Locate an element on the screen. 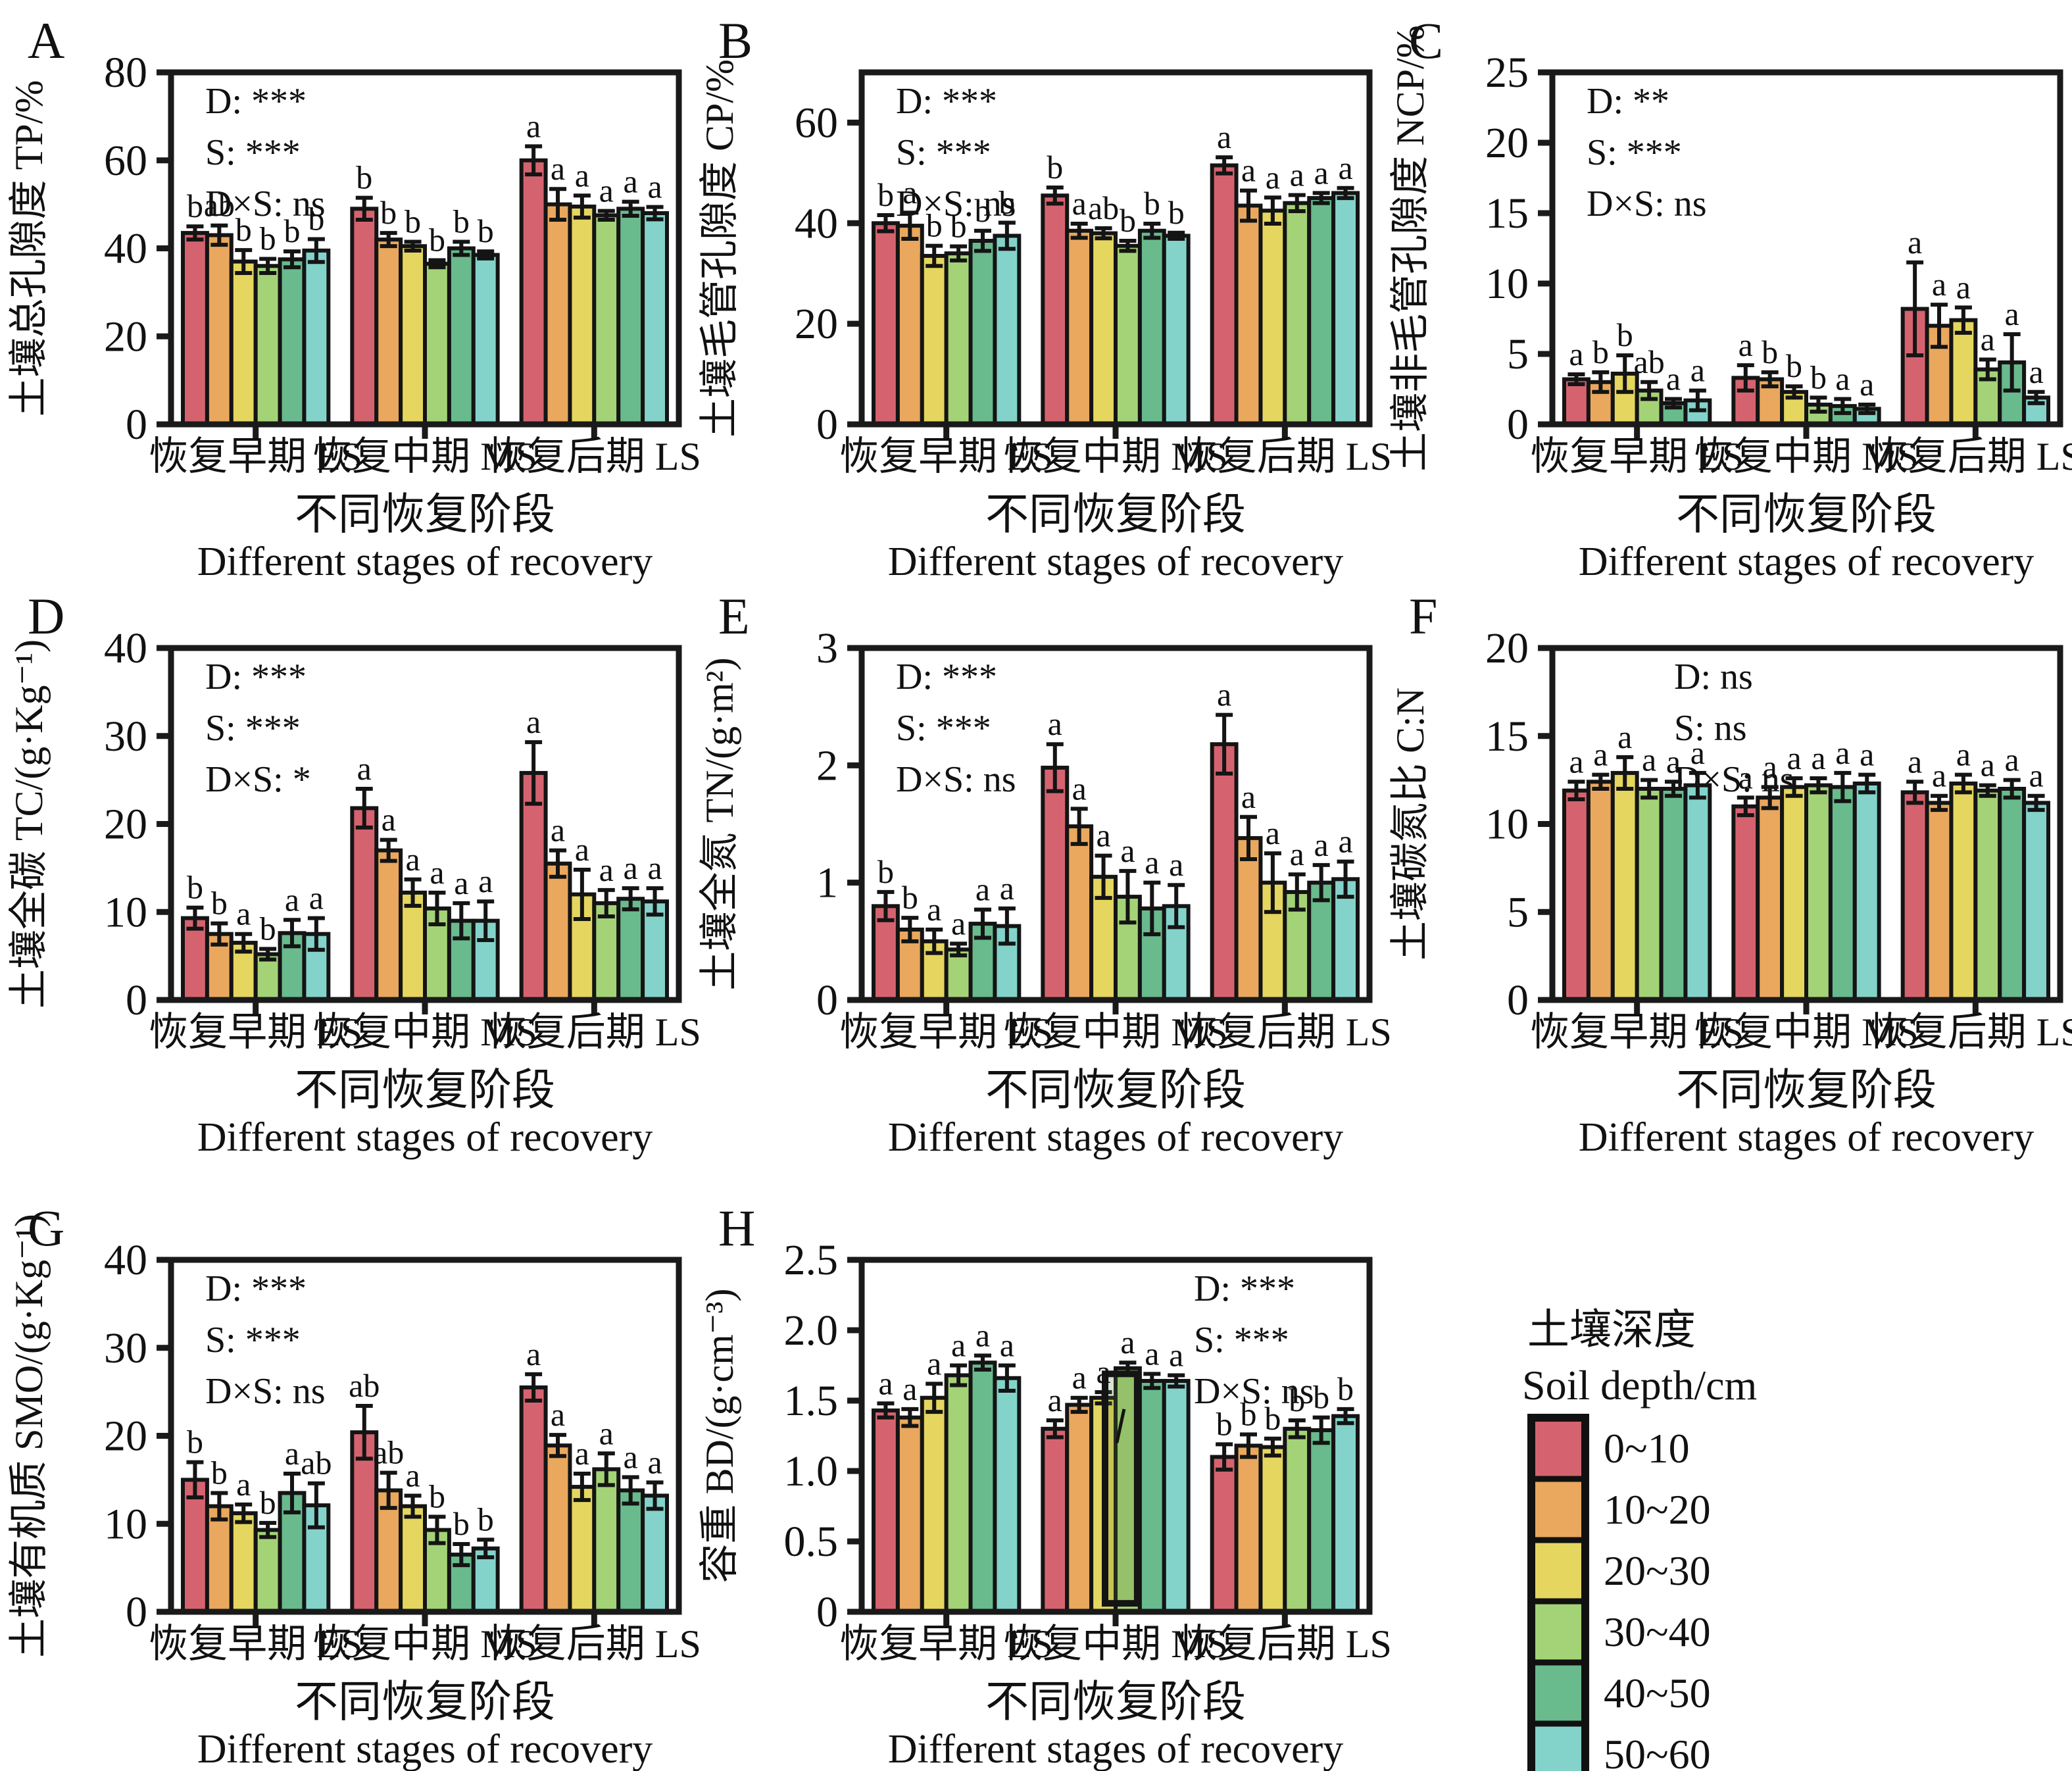 Image resolution: width=2072 pixels, height=1771 pixels. y-tick-label: 80 is located at coordinates (125, 73).